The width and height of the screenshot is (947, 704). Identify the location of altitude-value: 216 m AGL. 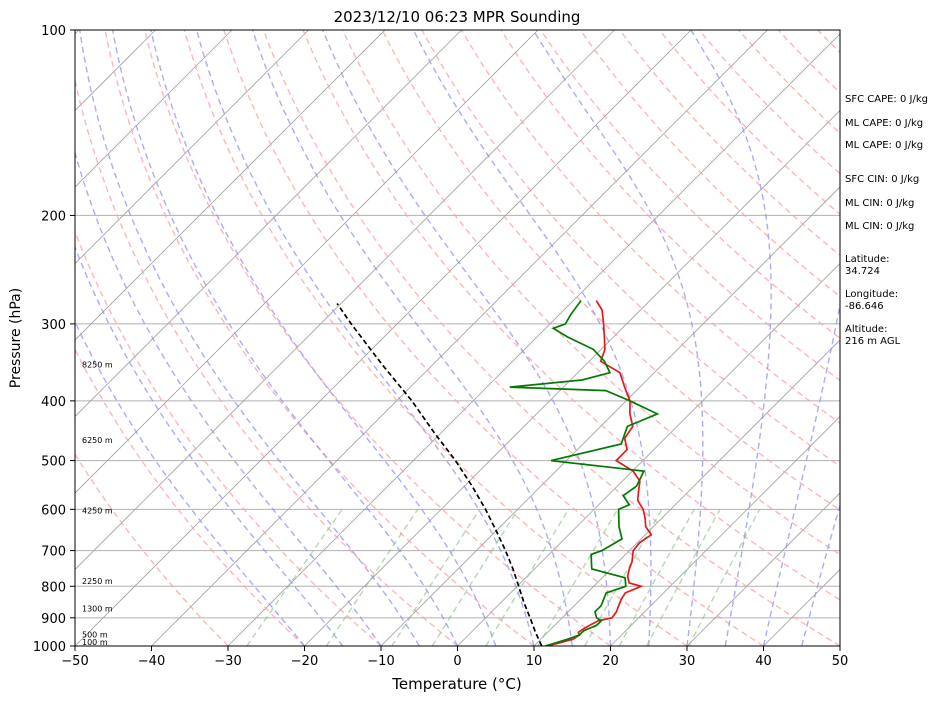
(873, 341).